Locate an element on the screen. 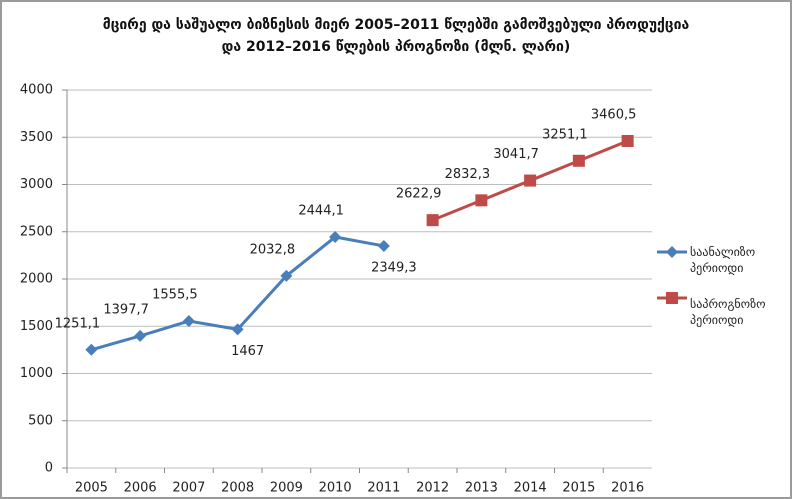 The height and width of the screenshot is (499, 792). data-label: 2349,3 is located at coordinates (394, 267).